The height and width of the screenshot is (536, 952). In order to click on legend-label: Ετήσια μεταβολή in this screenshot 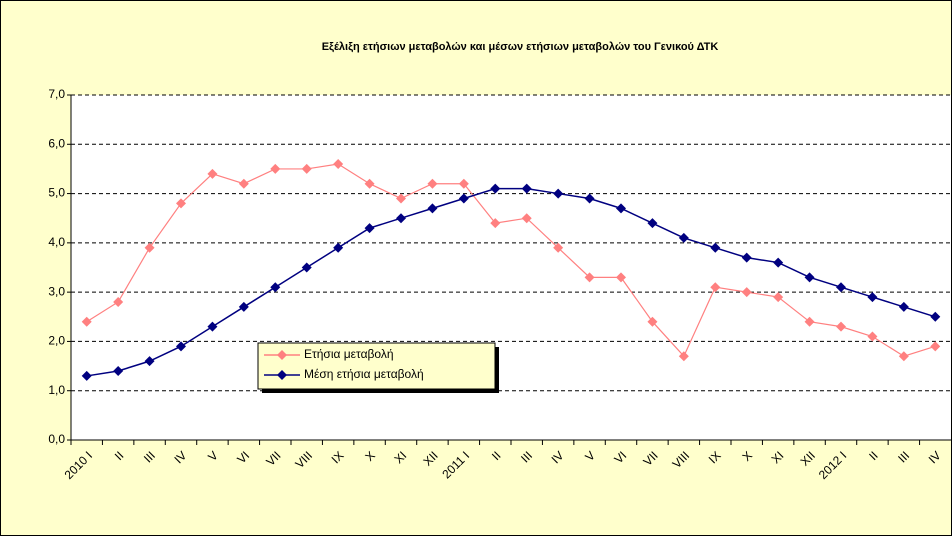, I will do `click(349, 354)`.